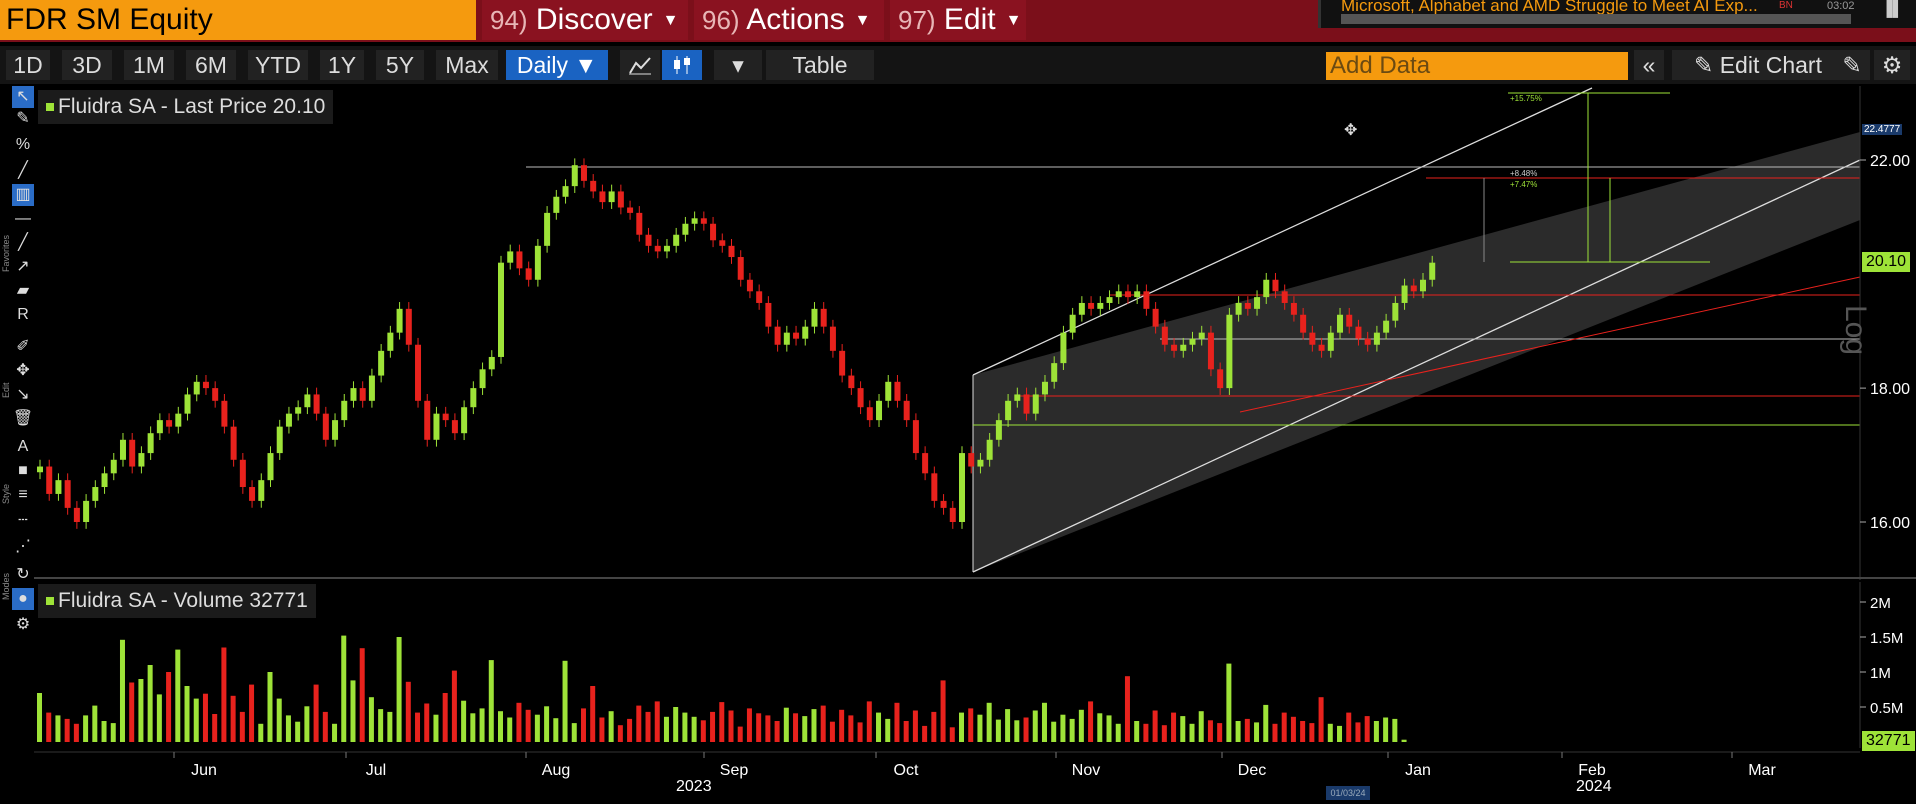  Describe the element at coordinates (1880, 673) in the screenshot. I see `volume-tick-label: 1M` at that location.